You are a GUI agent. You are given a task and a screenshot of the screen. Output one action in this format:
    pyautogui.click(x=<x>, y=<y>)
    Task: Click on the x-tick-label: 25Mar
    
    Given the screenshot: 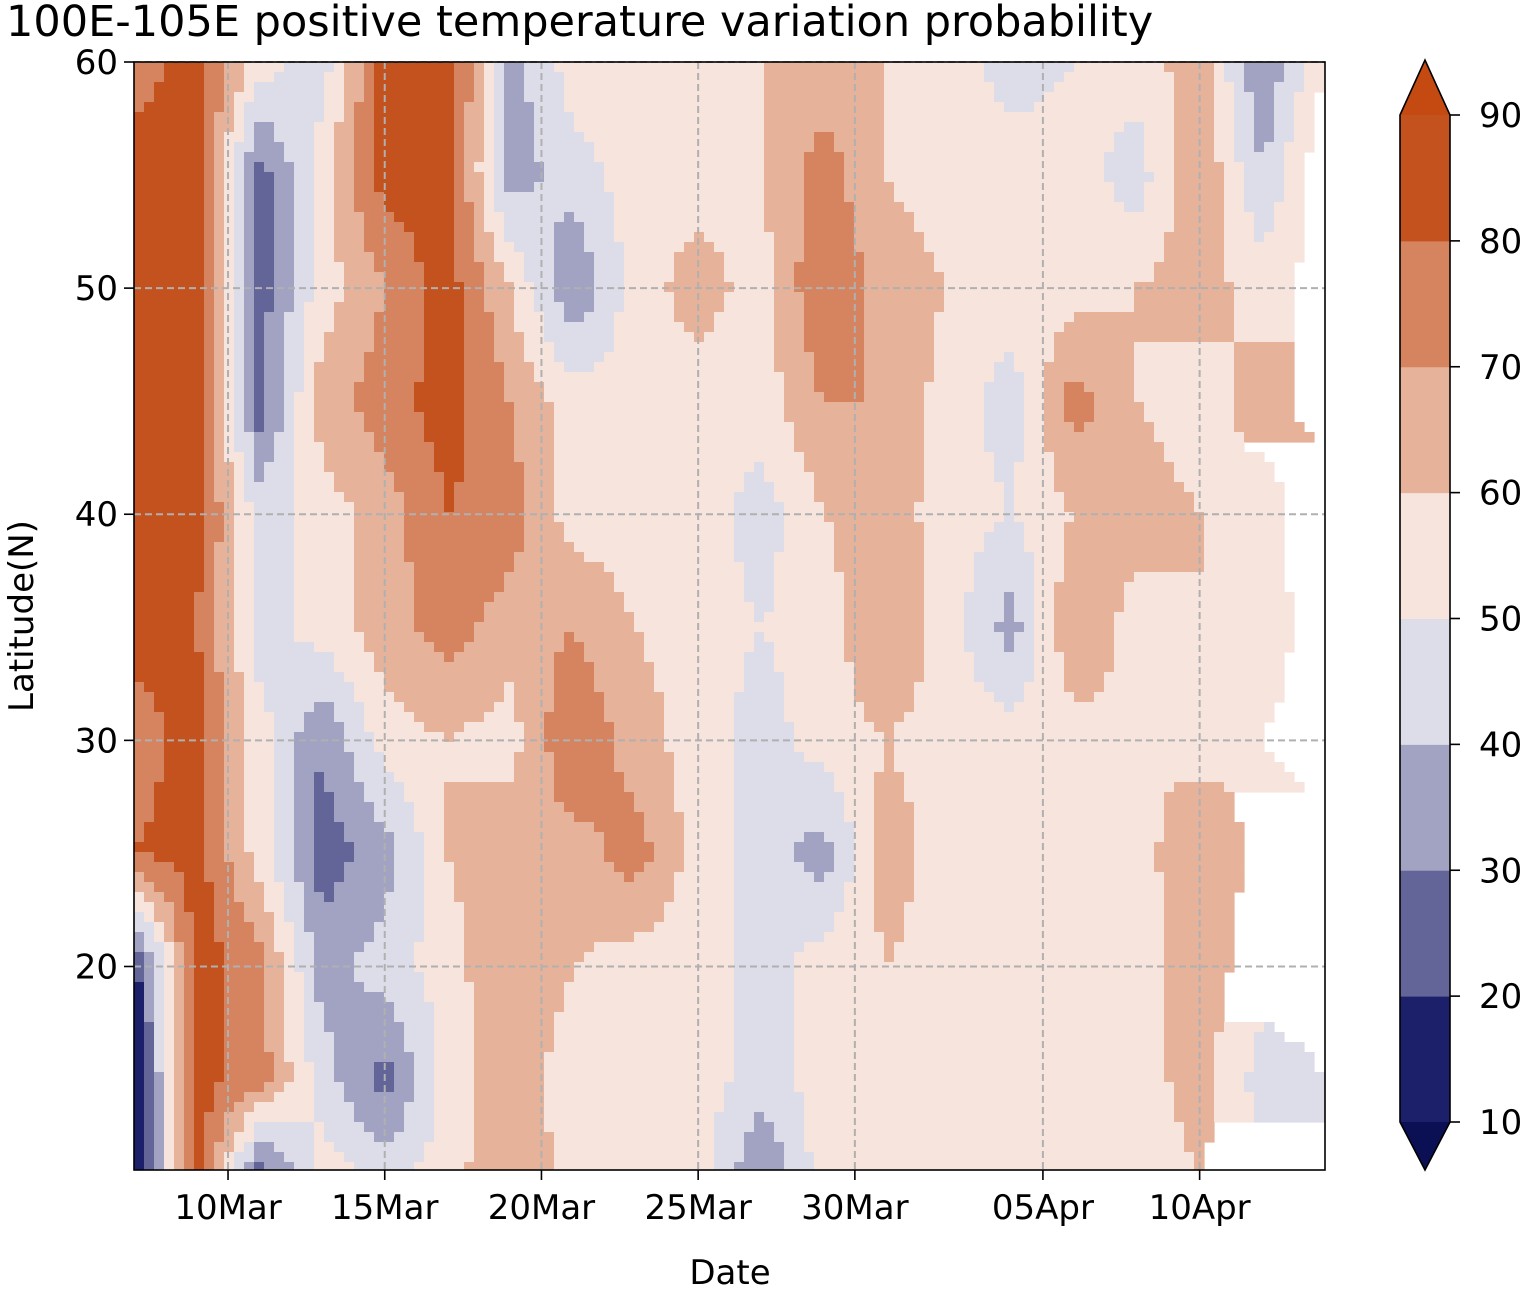 What is the action you would take?
    pyautogui.click(x=697, y=1208)
    